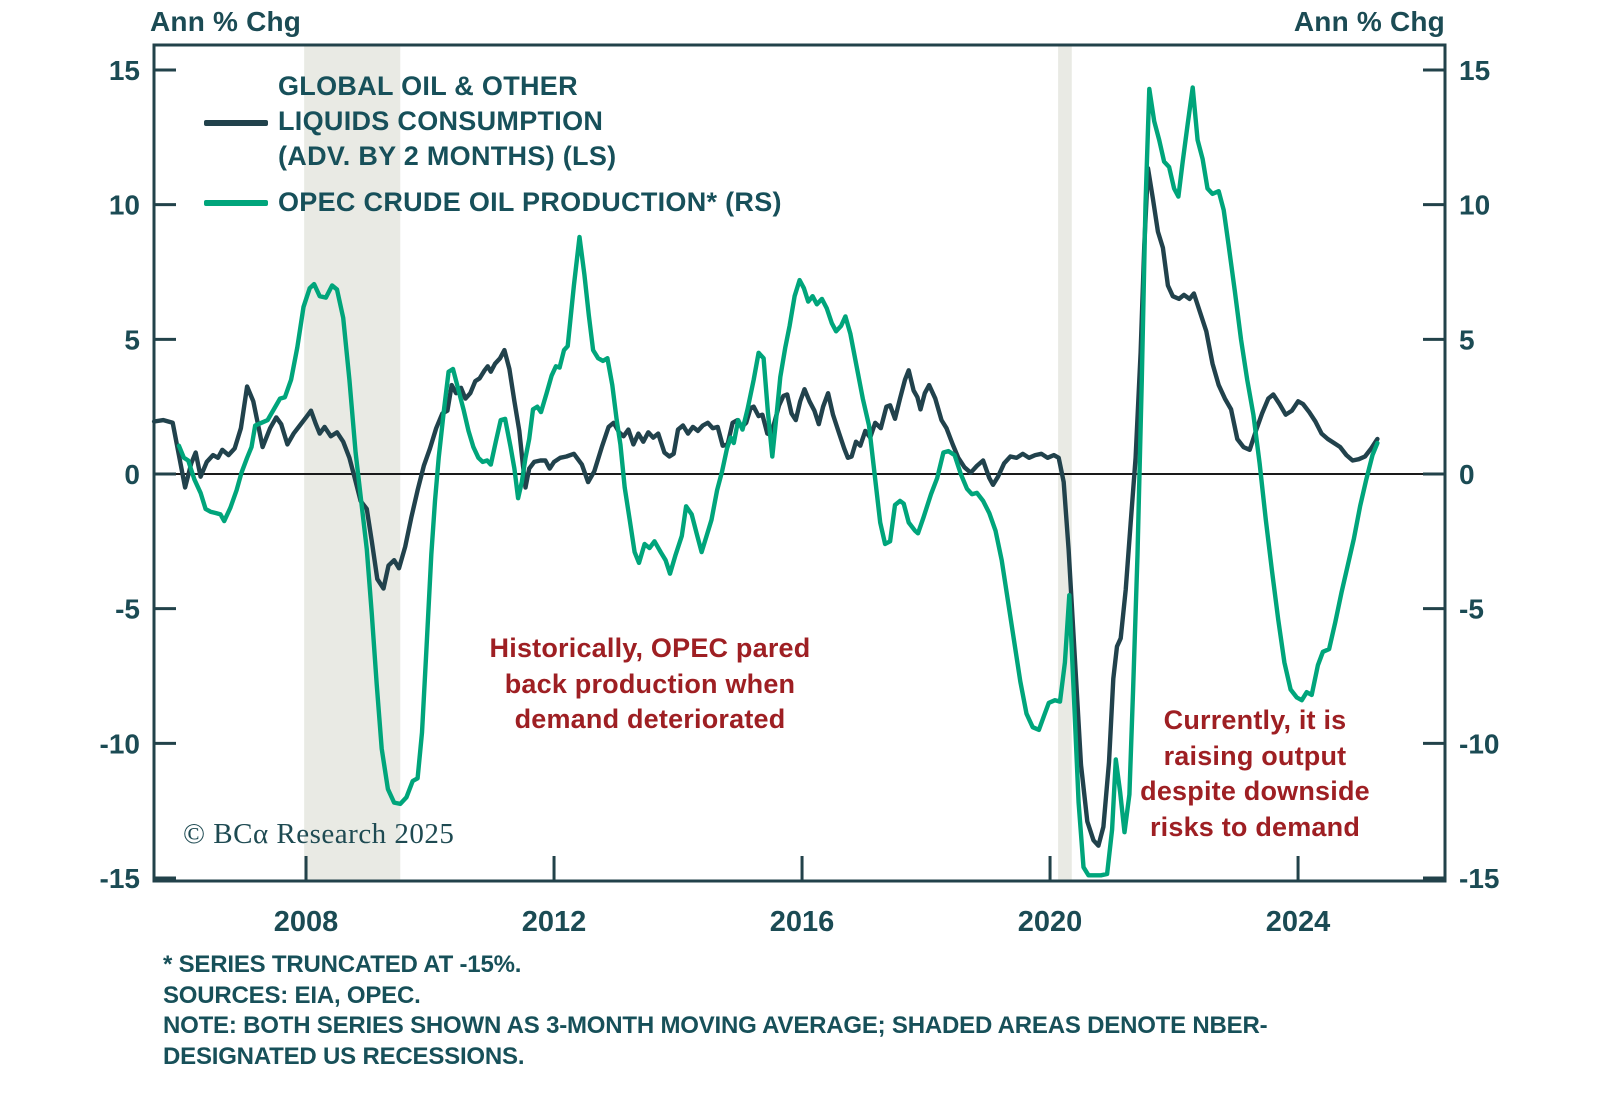 This screenshot has width=1600, height=1106. Describe the element at coordinates (1298, 922) in the screenshot. I see `x-tick-label: 2024` at that location.